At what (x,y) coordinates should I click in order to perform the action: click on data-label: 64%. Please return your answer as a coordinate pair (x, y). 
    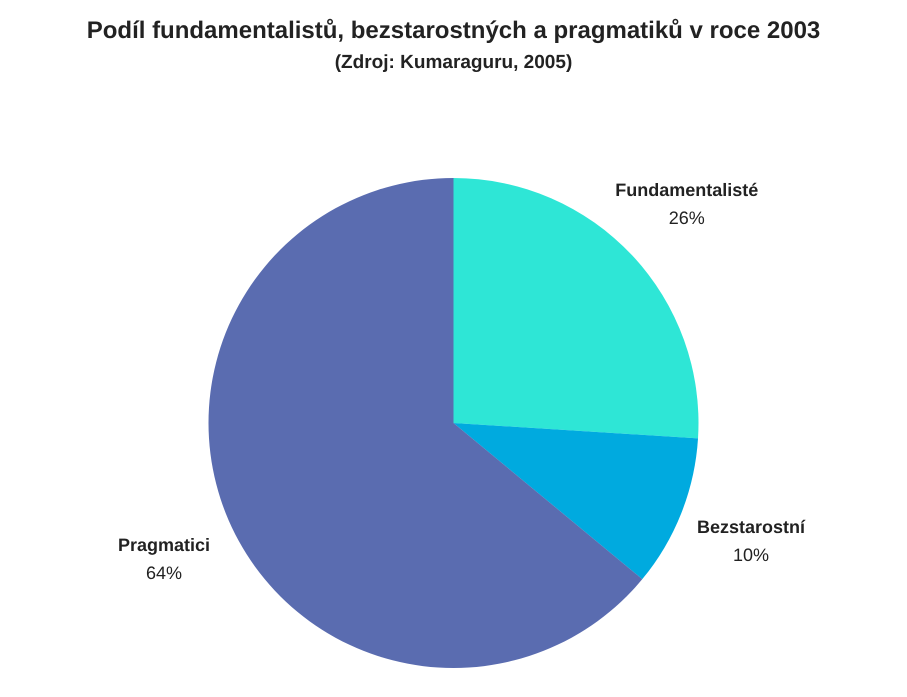
    Looking at the image, I should click on (164, 573).